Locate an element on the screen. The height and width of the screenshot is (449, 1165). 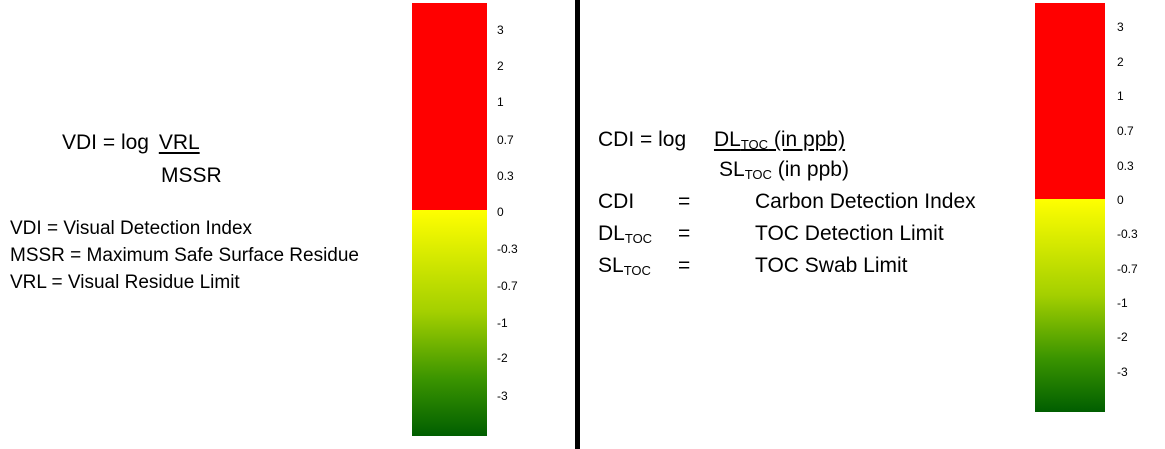
cdi-formula-denominator: SLTOC (in ppb) is located at coordinates (784, 170).